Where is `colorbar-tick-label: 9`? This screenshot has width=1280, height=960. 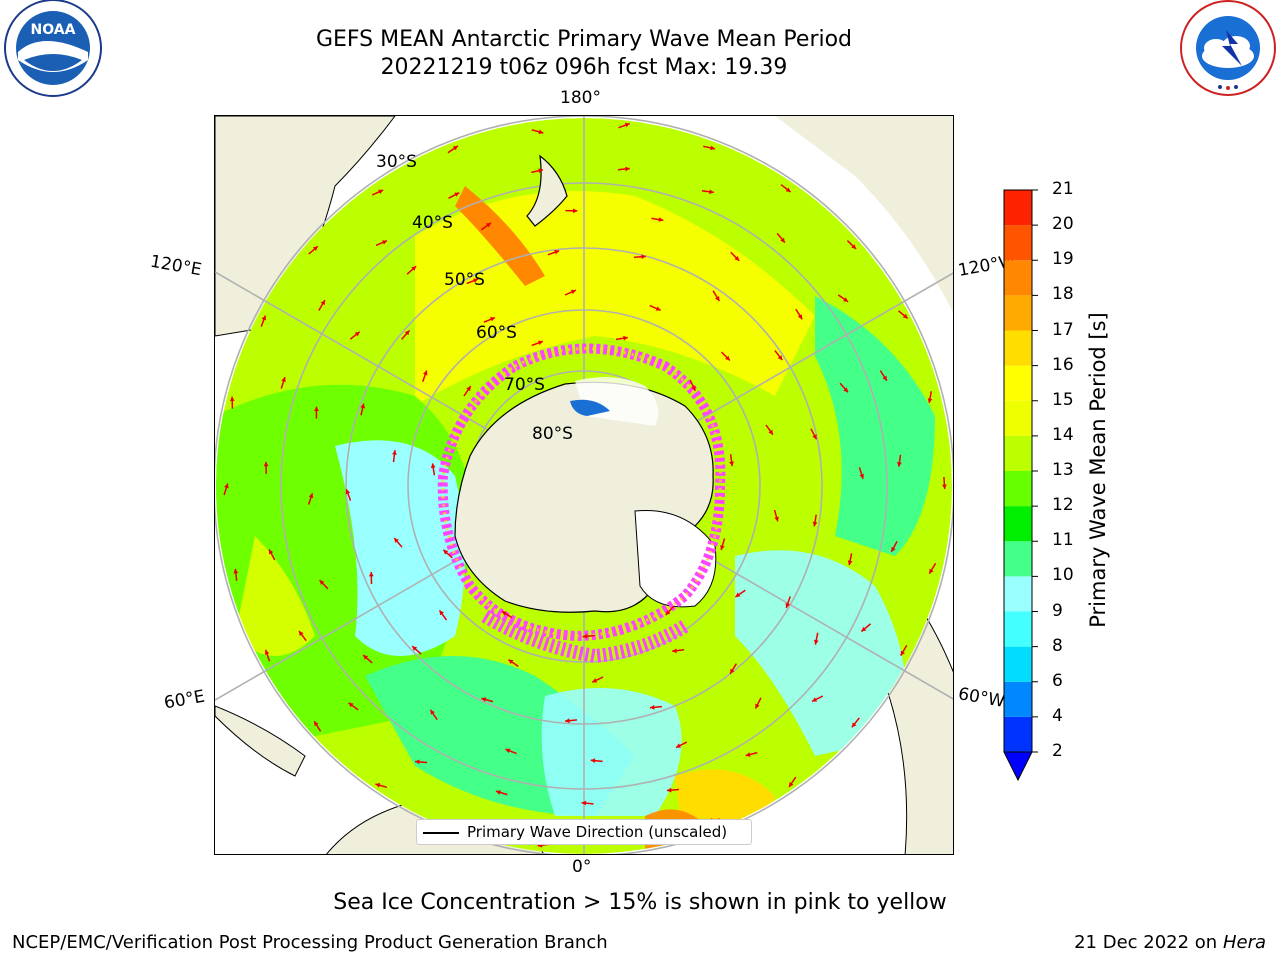 colorbar-tick-label: 9 is located at coordinates (1057, 610).